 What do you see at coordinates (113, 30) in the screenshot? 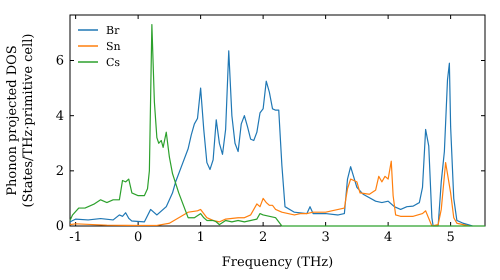
I see `legend-label: Br` at bounding box center [113, 30].